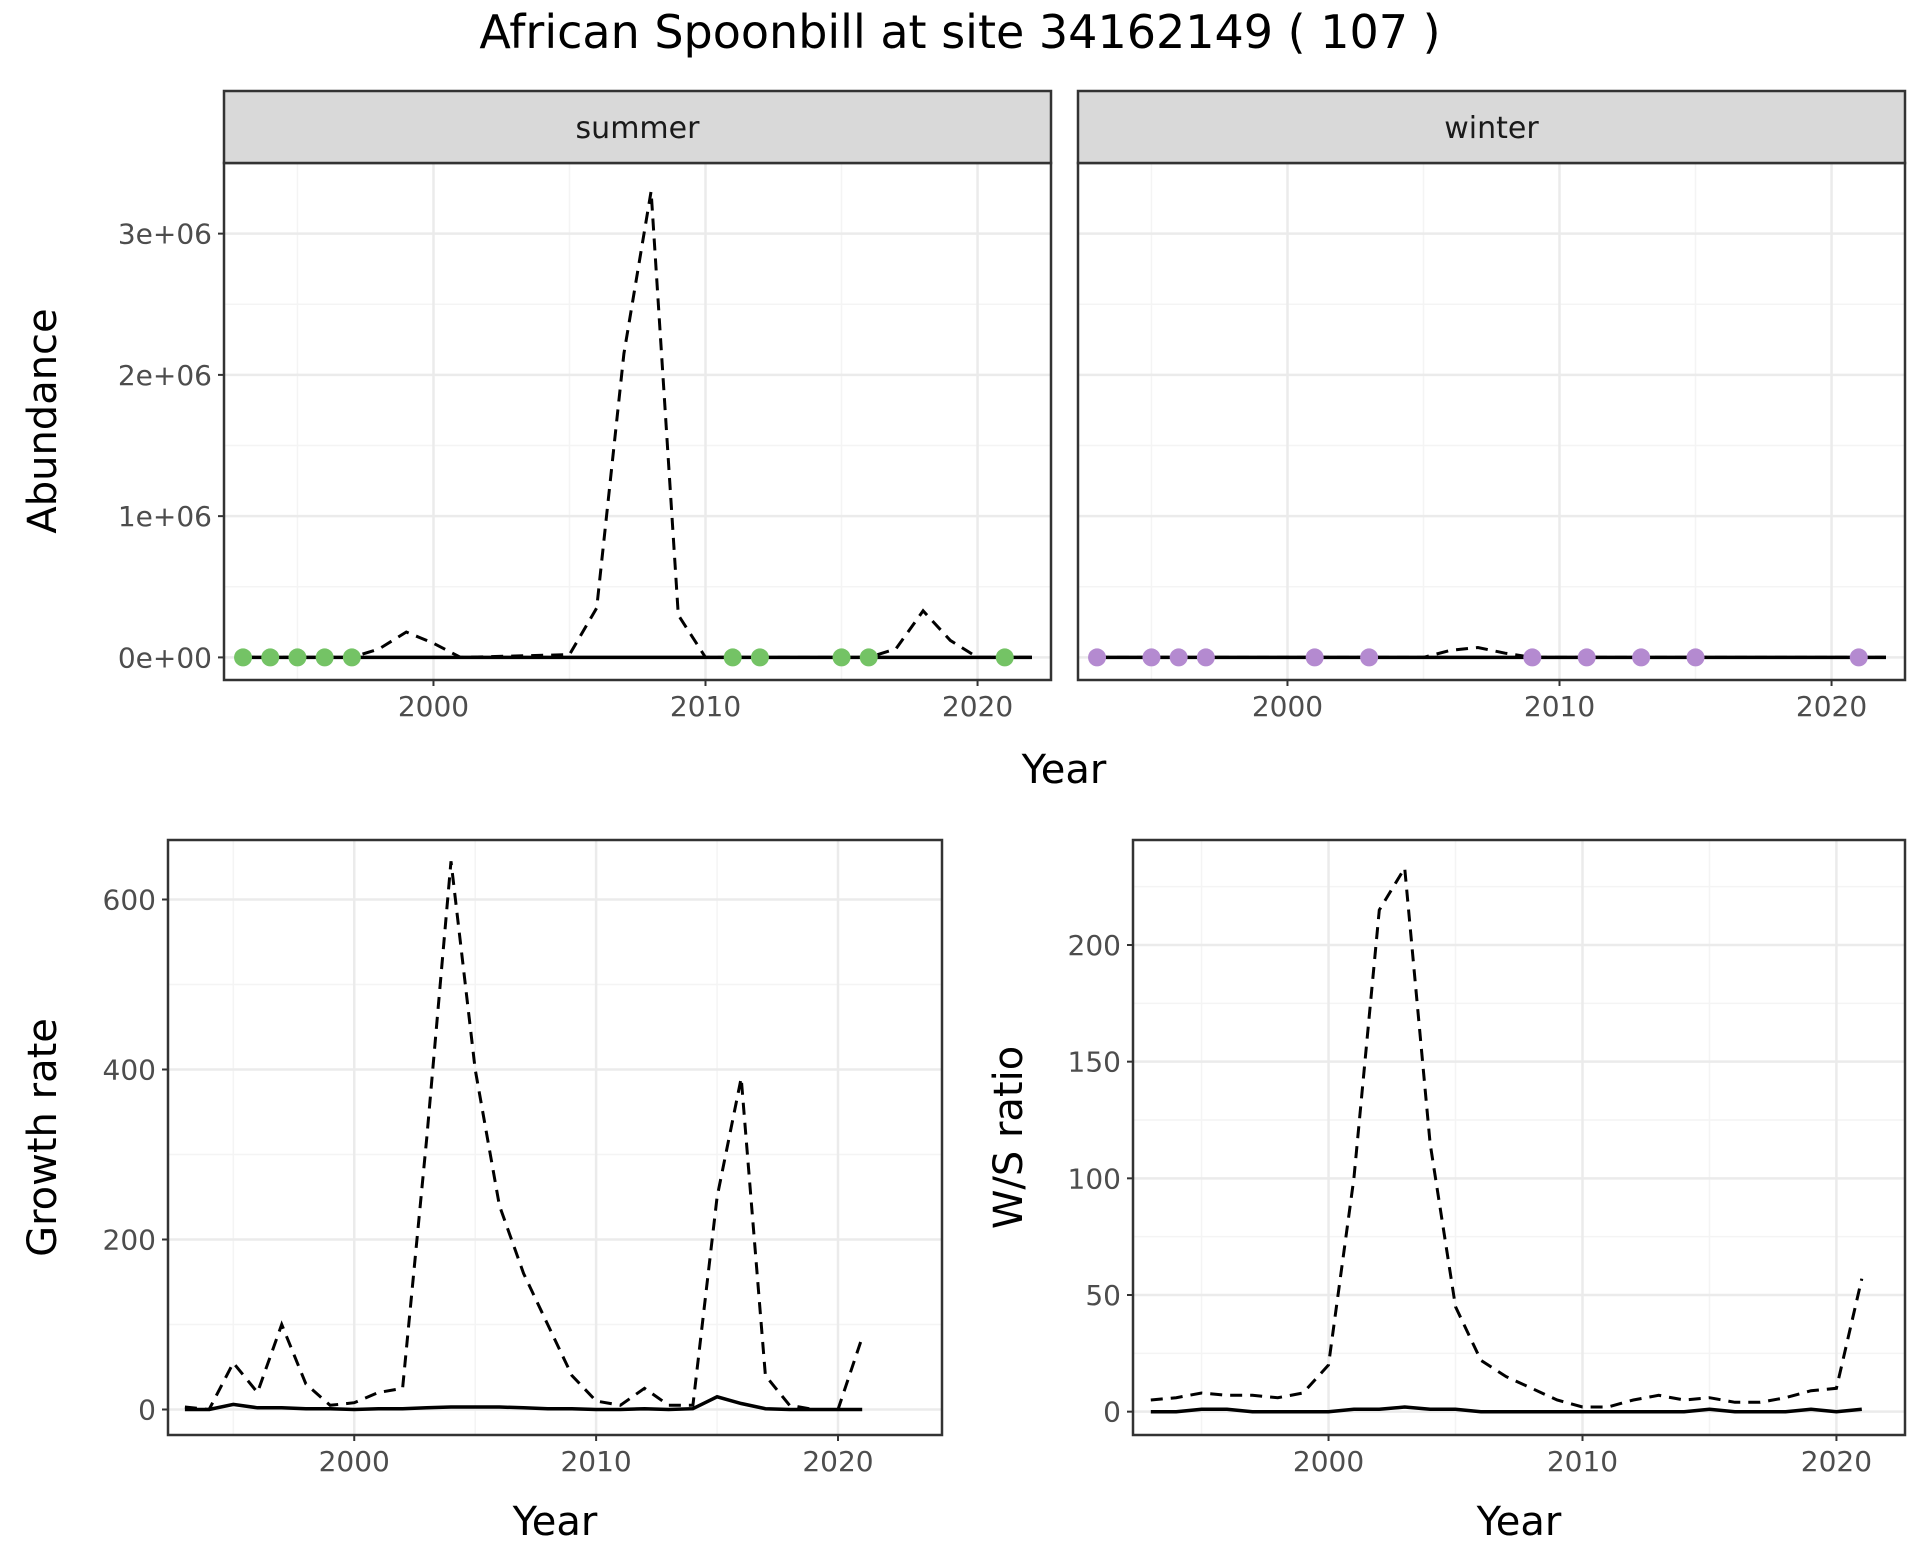  Describe the element at coordinates (1094, 1178) in the screenshot. I see `y-tick-label: 100` at that location.